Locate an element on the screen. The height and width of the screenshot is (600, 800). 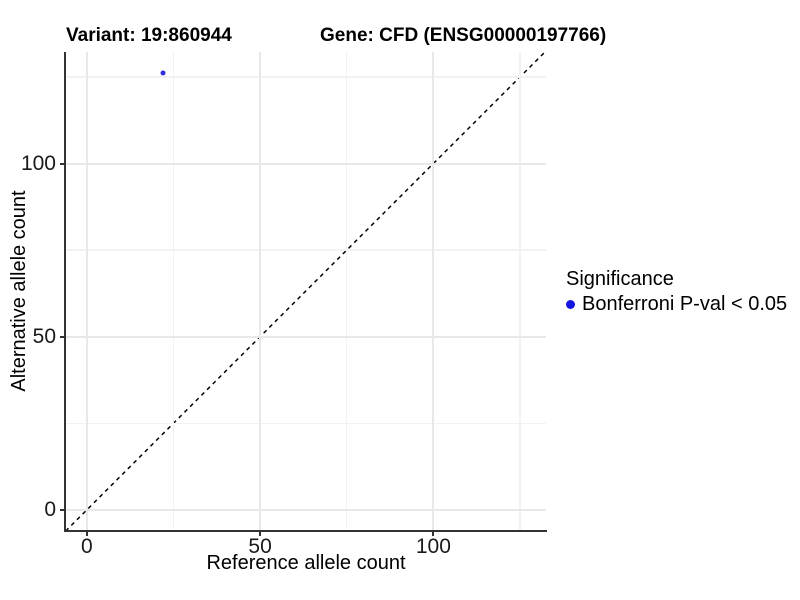
legend-item: Bonferroni P-val < 0.05 is located at coordinates (676, 304).